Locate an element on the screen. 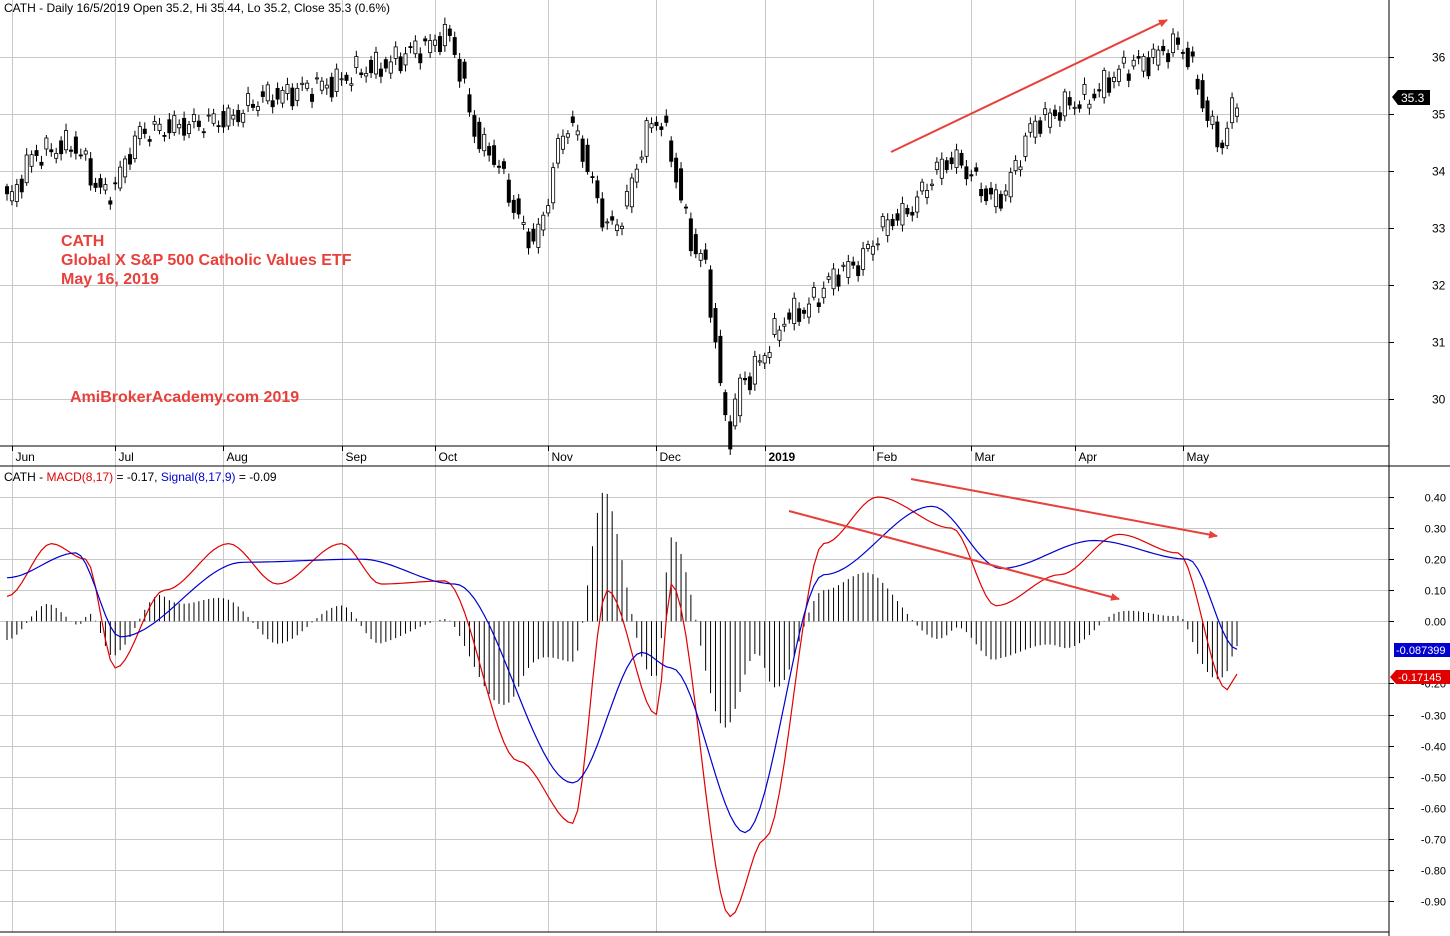 The image size is (1450, 936). macd-tick-label: 0.30 is located at coordinates (1435, 530).